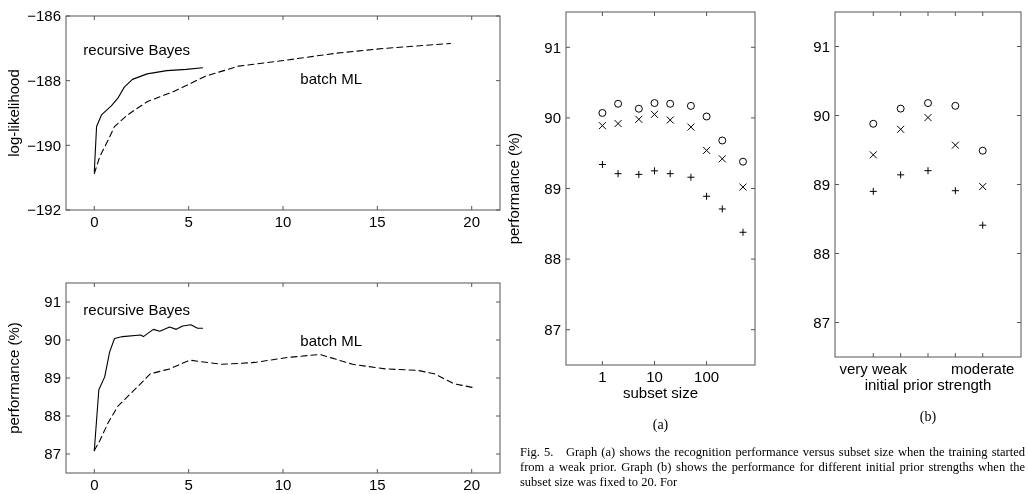 This screenshot has height=494, width=1028. What do you see at coordinates (660, 425) in the screenshot?
I see `text: (a)` at bounding box center [660, 425].